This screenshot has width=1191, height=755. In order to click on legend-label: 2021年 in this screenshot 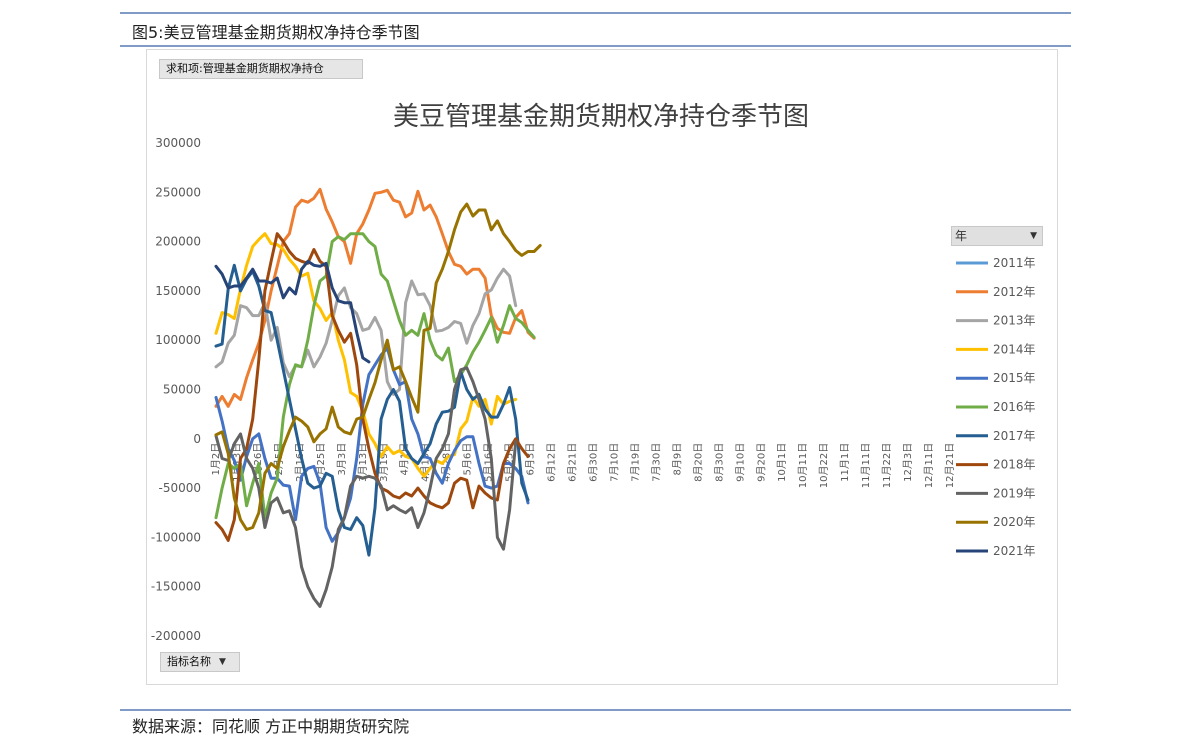, I will do `click(1014, 551)`.